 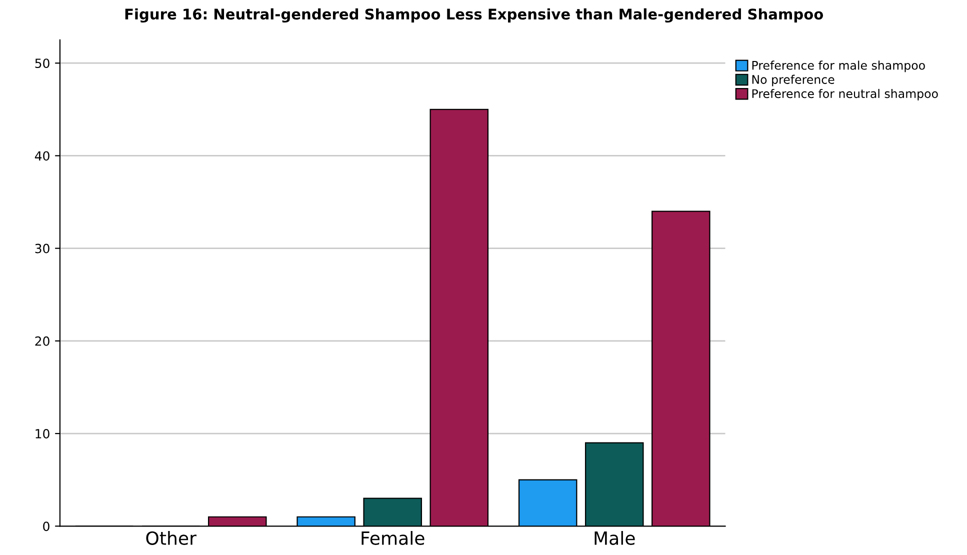 What do you see at coordinates (793, 80) in the screenshot?
I see `legend-label: No preference` at bounding box center [793, 80].